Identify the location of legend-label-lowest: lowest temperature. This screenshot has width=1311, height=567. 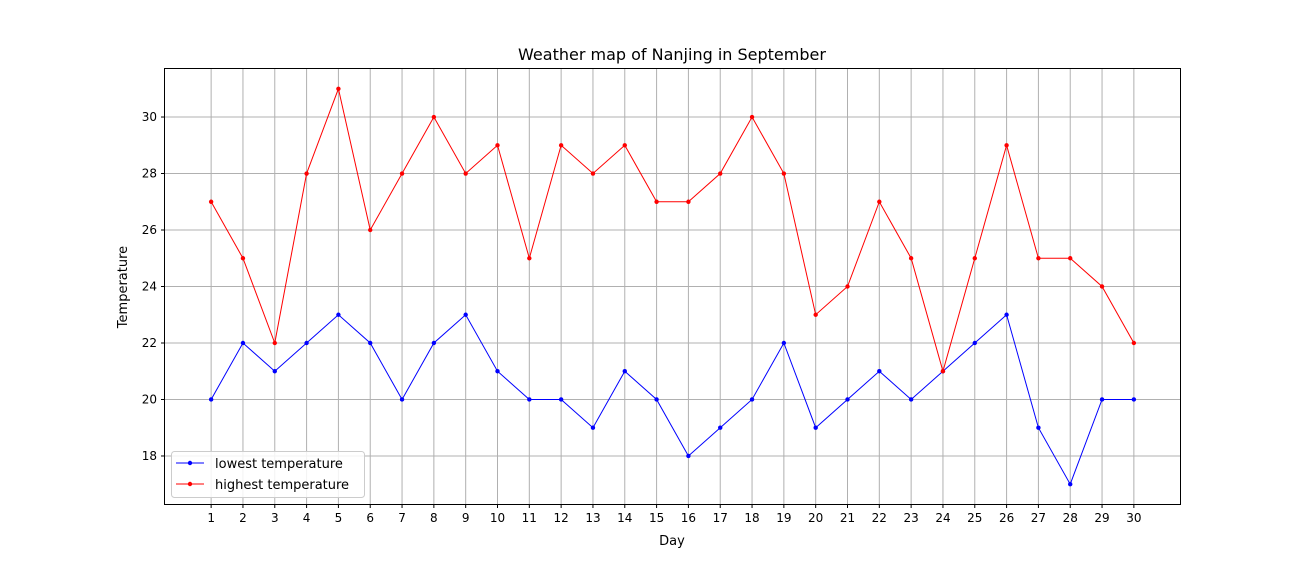
(279, 464).